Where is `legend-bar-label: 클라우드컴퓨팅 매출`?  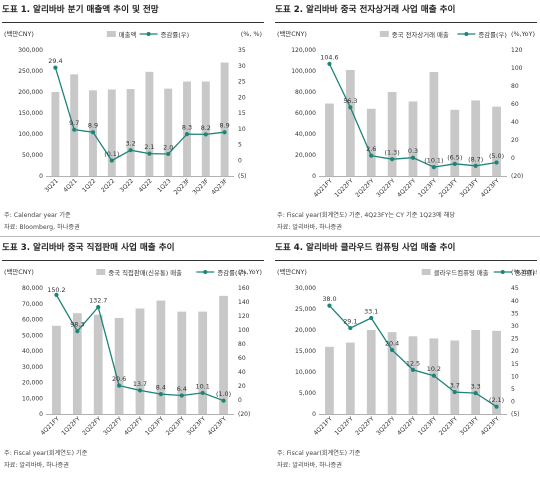
legend-bar-label: 클라우드컴퓨팅 매출 is located at coordinates (461, 272).